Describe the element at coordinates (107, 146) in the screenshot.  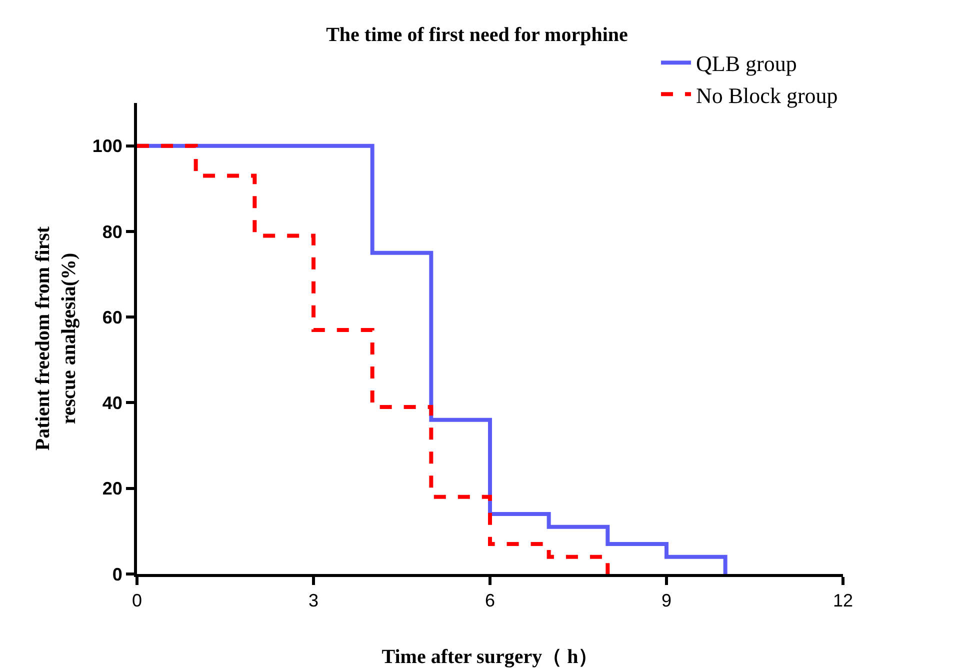
I see `y-tick-label: 100` at that location.